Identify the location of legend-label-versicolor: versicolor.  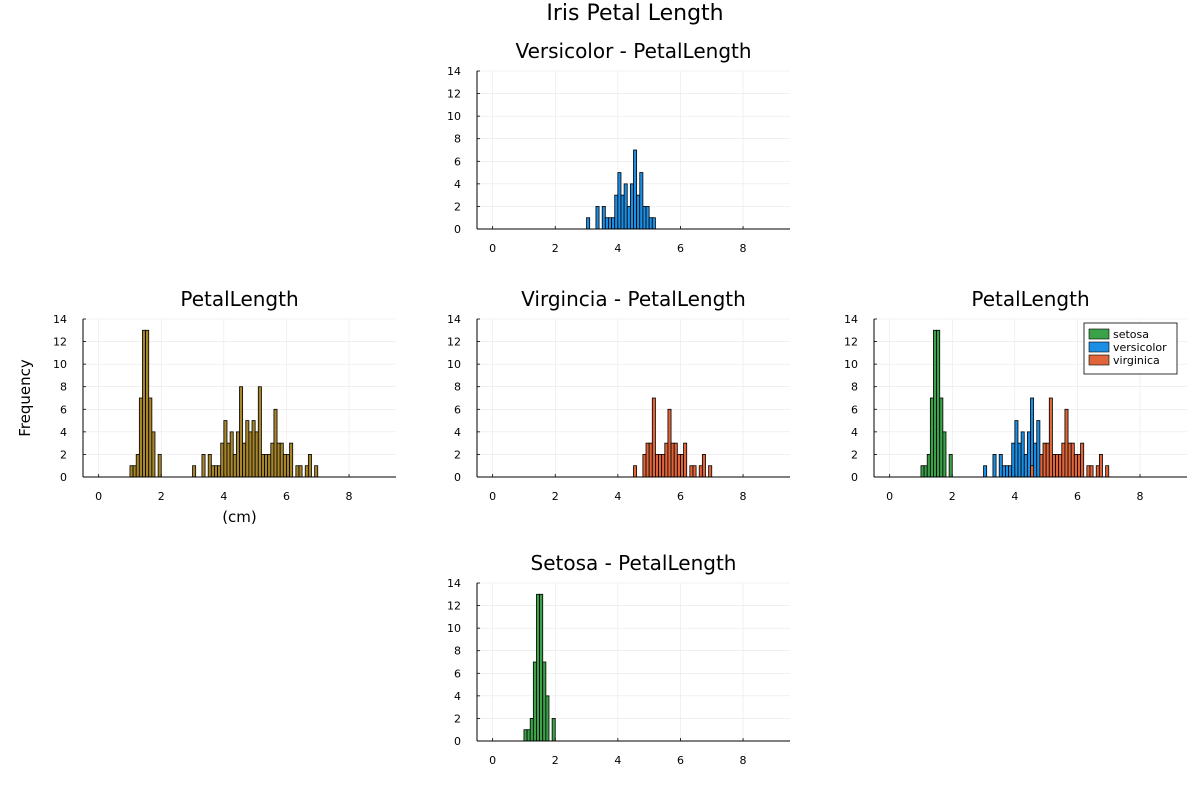
(1140, 347).